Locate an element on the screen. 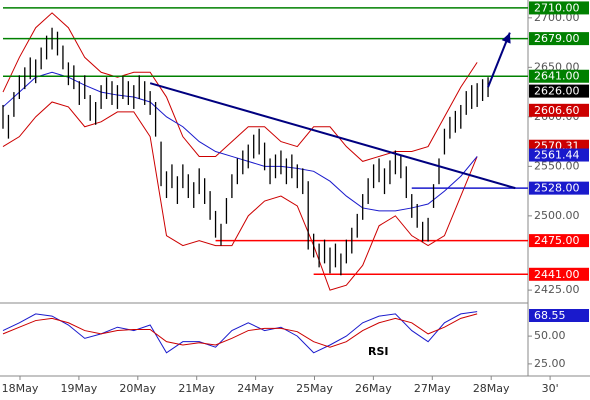 This screenshot has width=590, height=400. x-tick-label: 19May is located at coordinates (79, 388).